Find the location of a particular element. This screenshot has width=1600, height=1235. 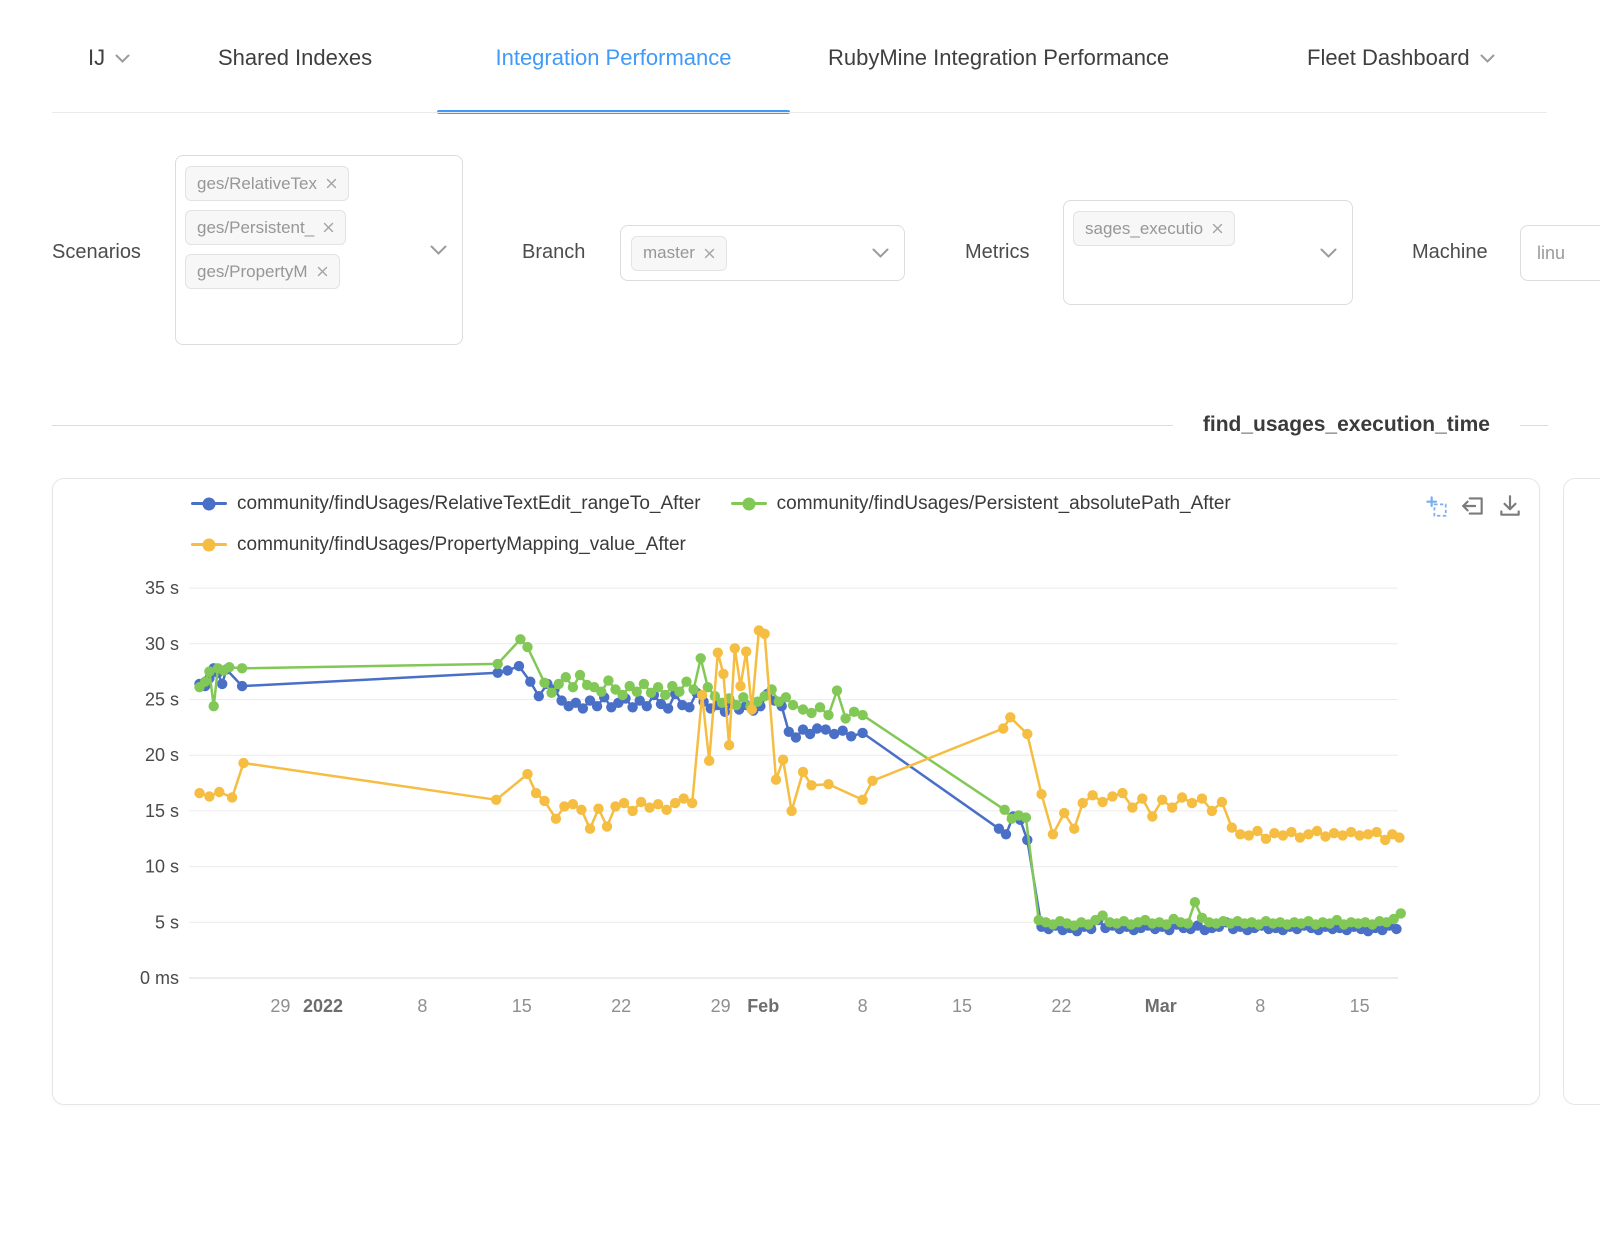

nav-tab-rubymine-integration-performance: RubyMine Integration Performance is located at coordinates (998, 58).